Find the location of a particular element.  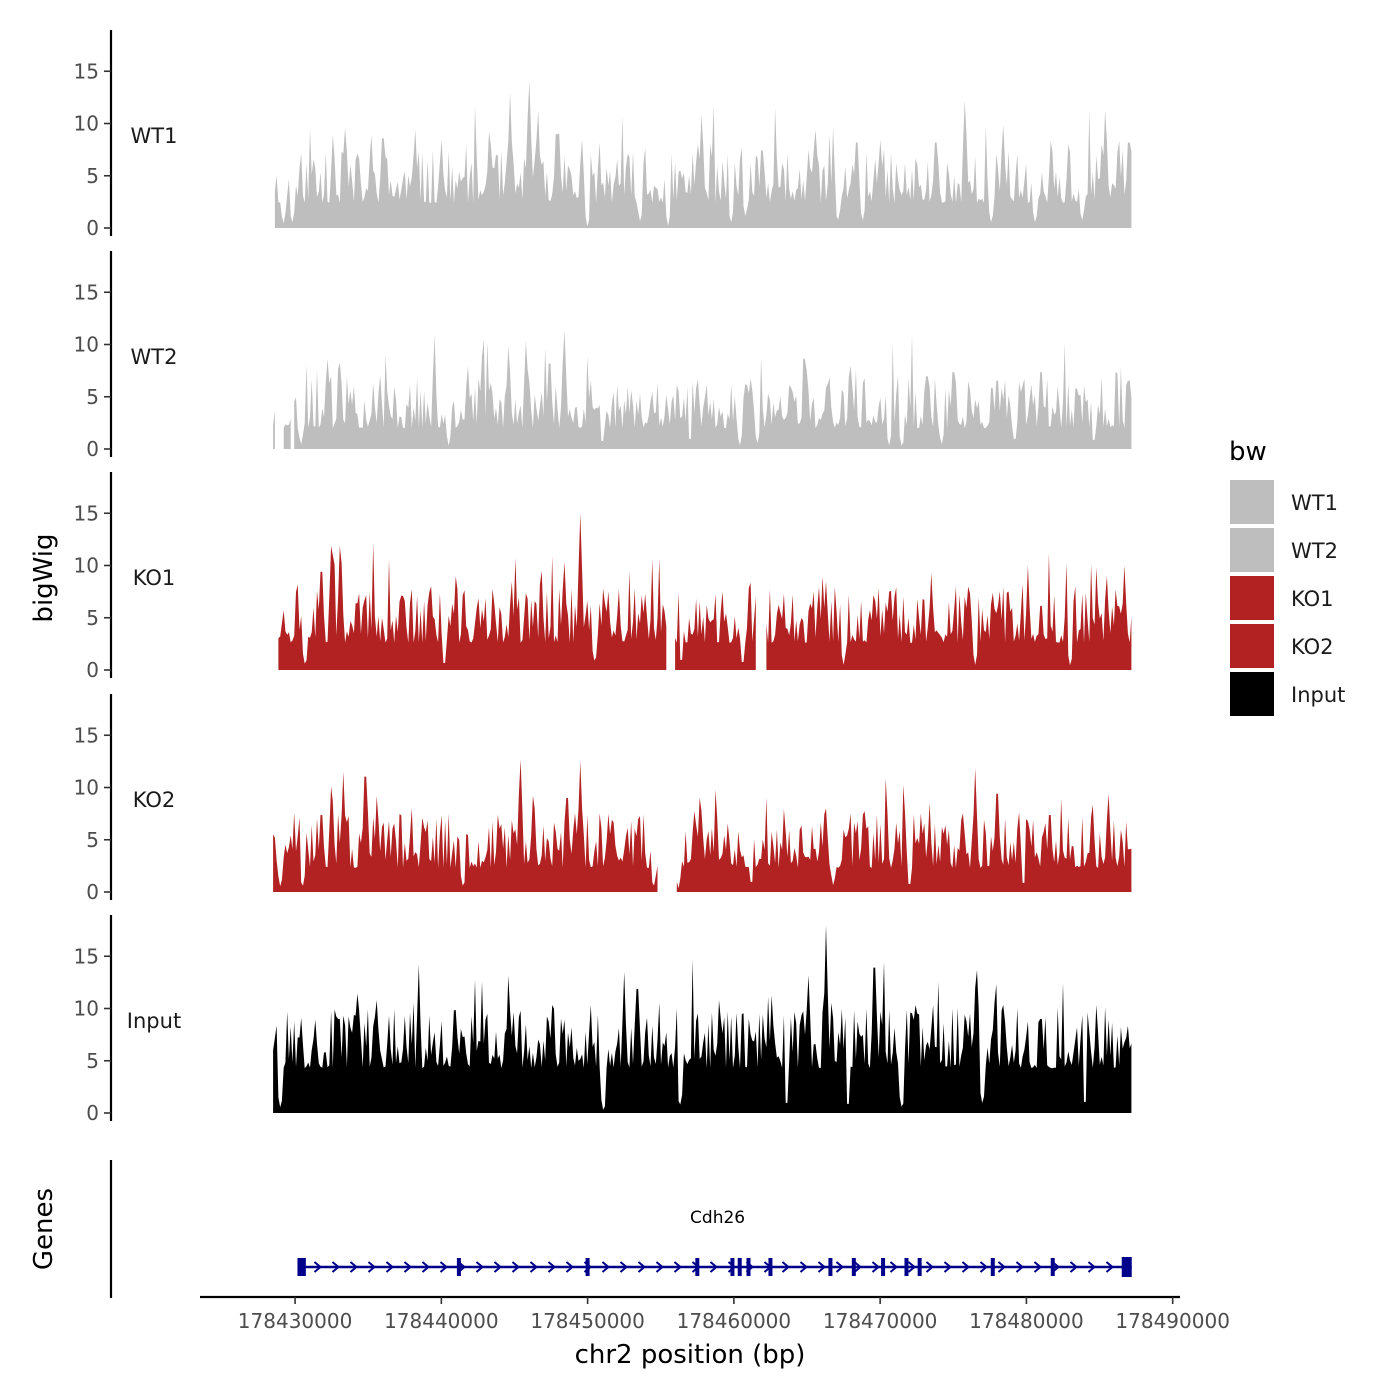

y-axis-title: bigWig is located at coordinates (44, 577).